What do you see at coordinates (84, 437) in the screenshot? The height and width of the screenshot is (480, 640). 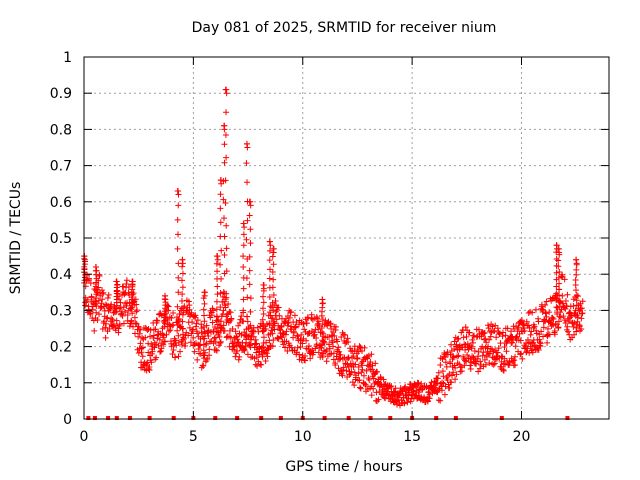 I see `x-tick-label: 0` at bounding box center [84, 437].